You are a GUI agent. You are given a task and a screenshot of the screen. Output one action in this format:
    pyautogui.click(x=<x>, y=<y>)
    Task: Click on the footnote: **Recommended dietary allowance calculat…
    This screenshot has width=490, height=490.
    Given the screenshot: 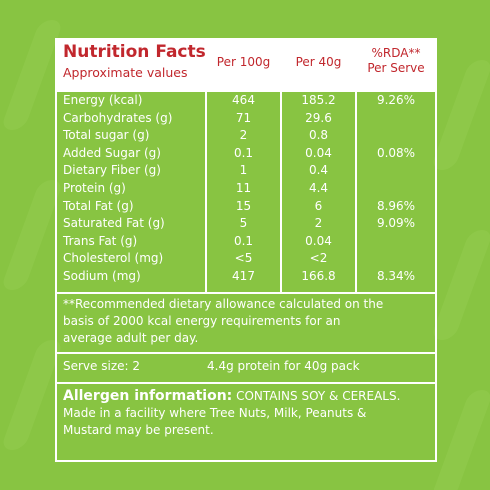 What is the action you would take?
    pyautogui.click(x=223, y=321)
    